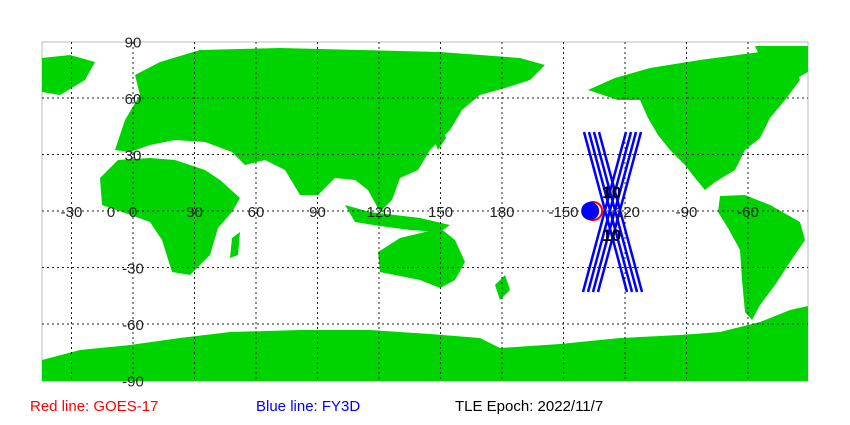 Image resolution: width=850 pixels, height=425 pixels. Describe the element at coordinates (397, 218) in the screenshot. I see `indonesia` at that location.